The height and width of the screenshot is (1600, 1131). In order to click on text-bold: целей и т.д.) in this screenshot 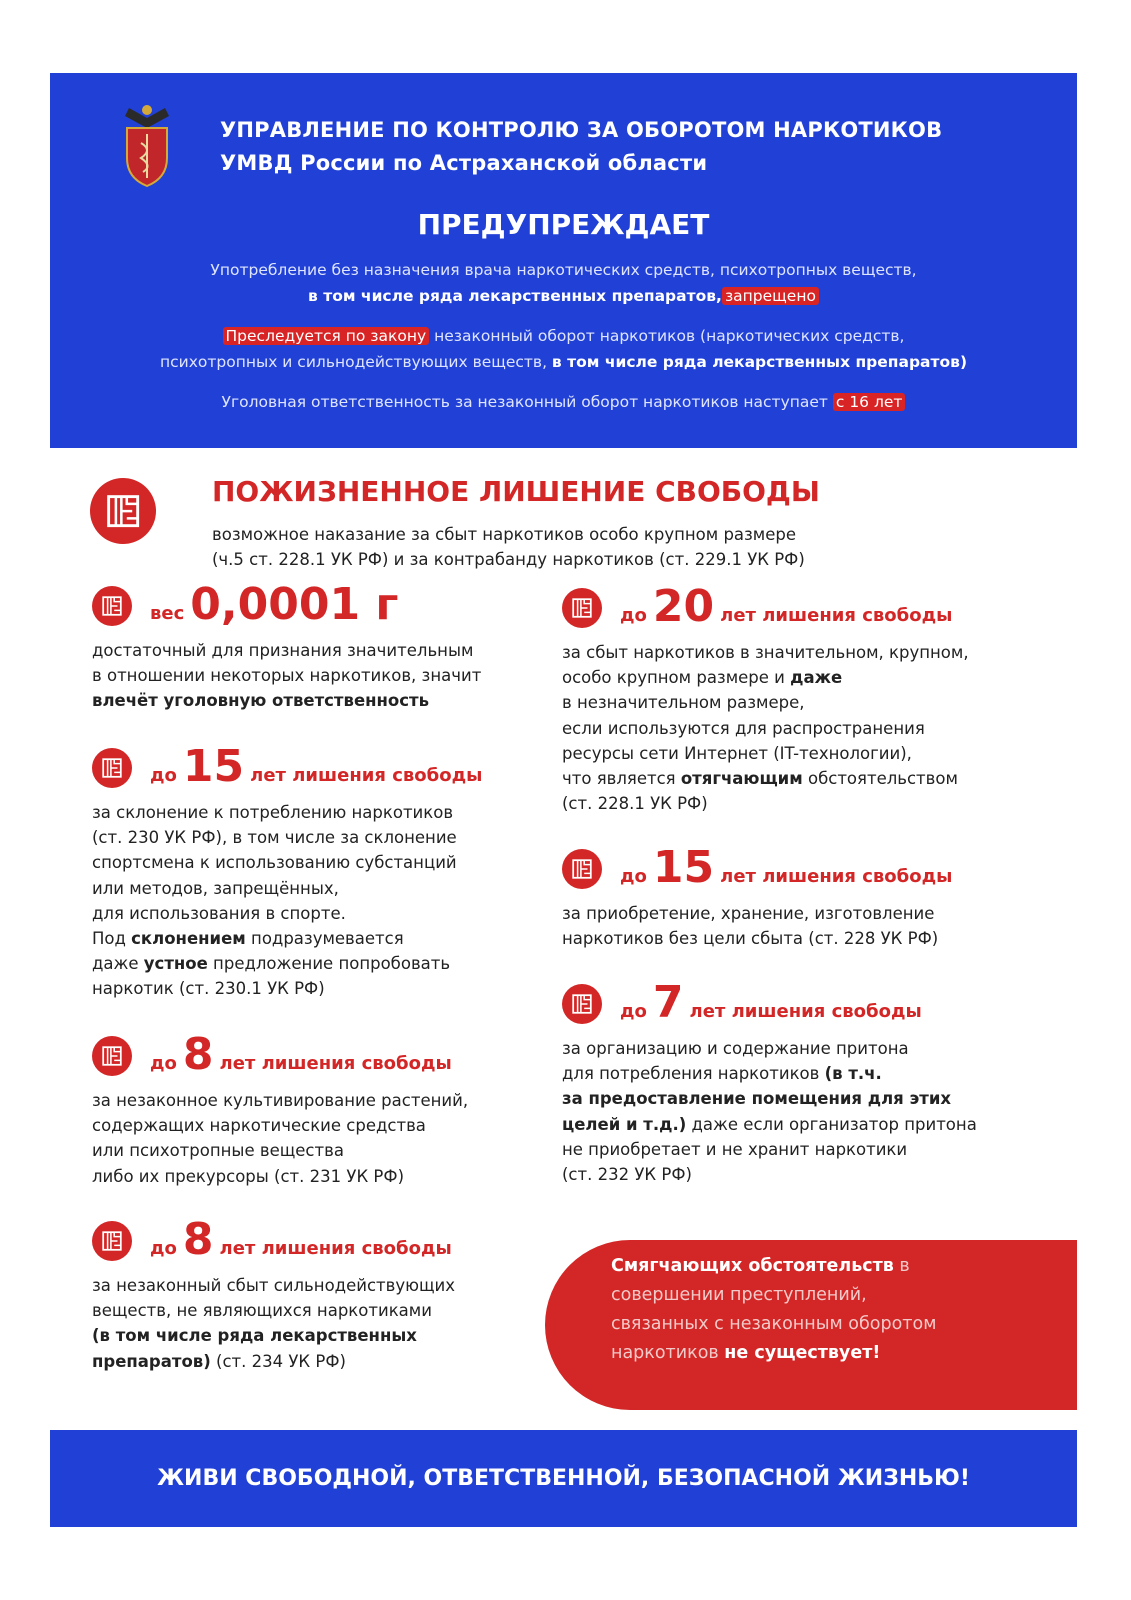, I will do `click(624, 1124)`.